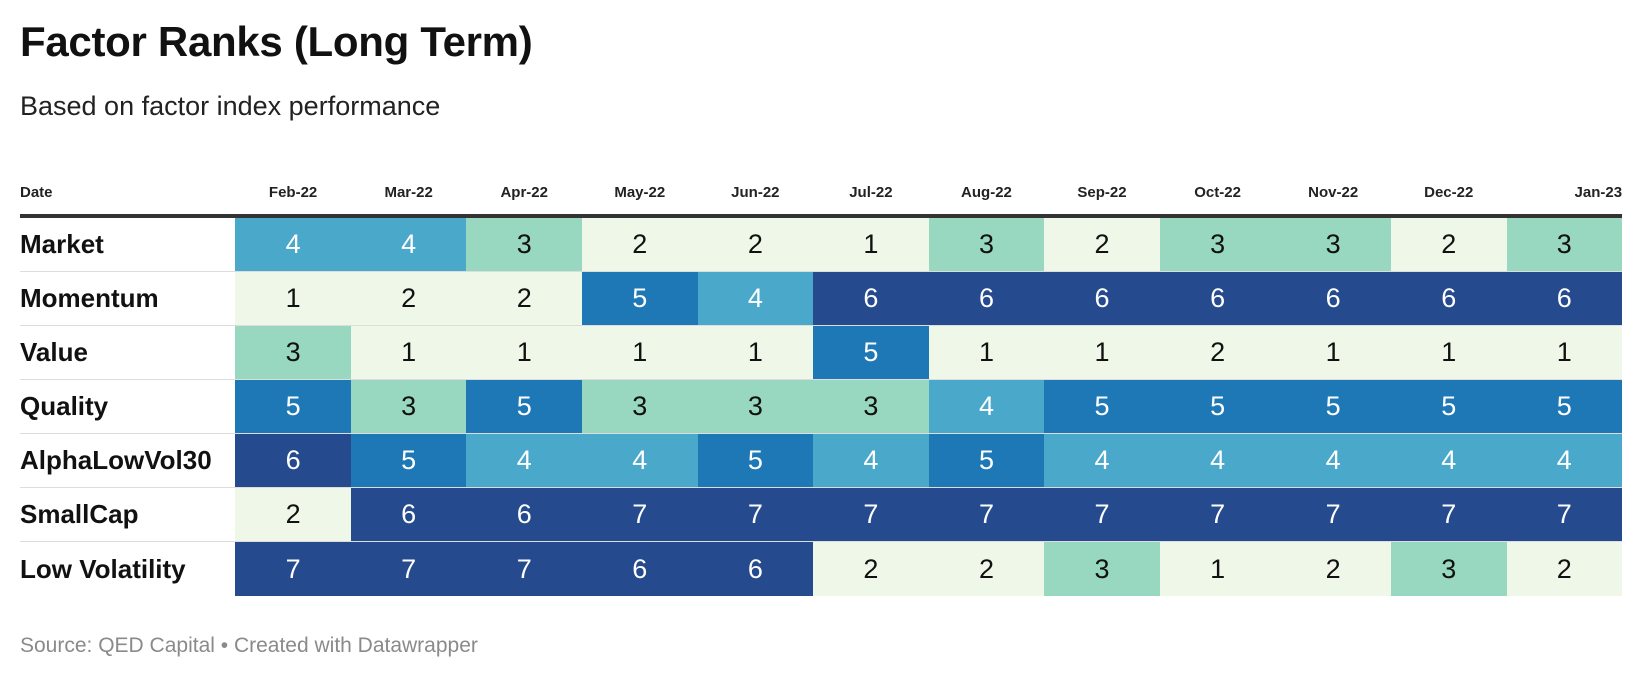 This screenshot has height=680, width=1640. I want to click on chart-title: Factor Ranks (Long Term), so click(276, 41).